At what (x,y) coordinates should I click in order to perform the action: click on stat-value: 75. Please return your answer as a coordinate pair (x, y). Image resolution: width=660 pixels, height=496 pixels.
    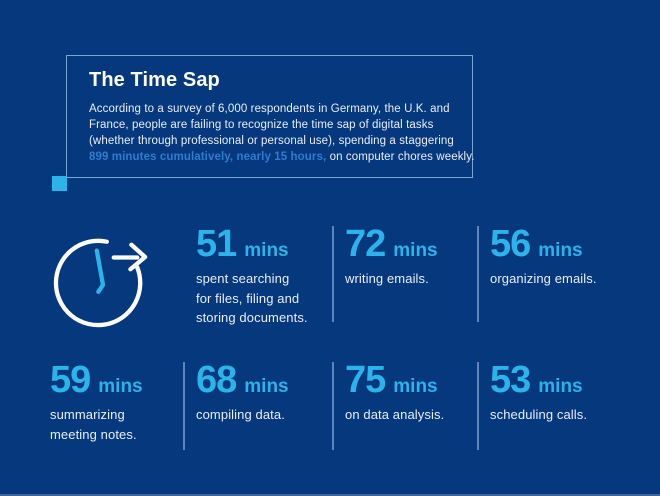
    Looking at the image, I should click on (365, 380).